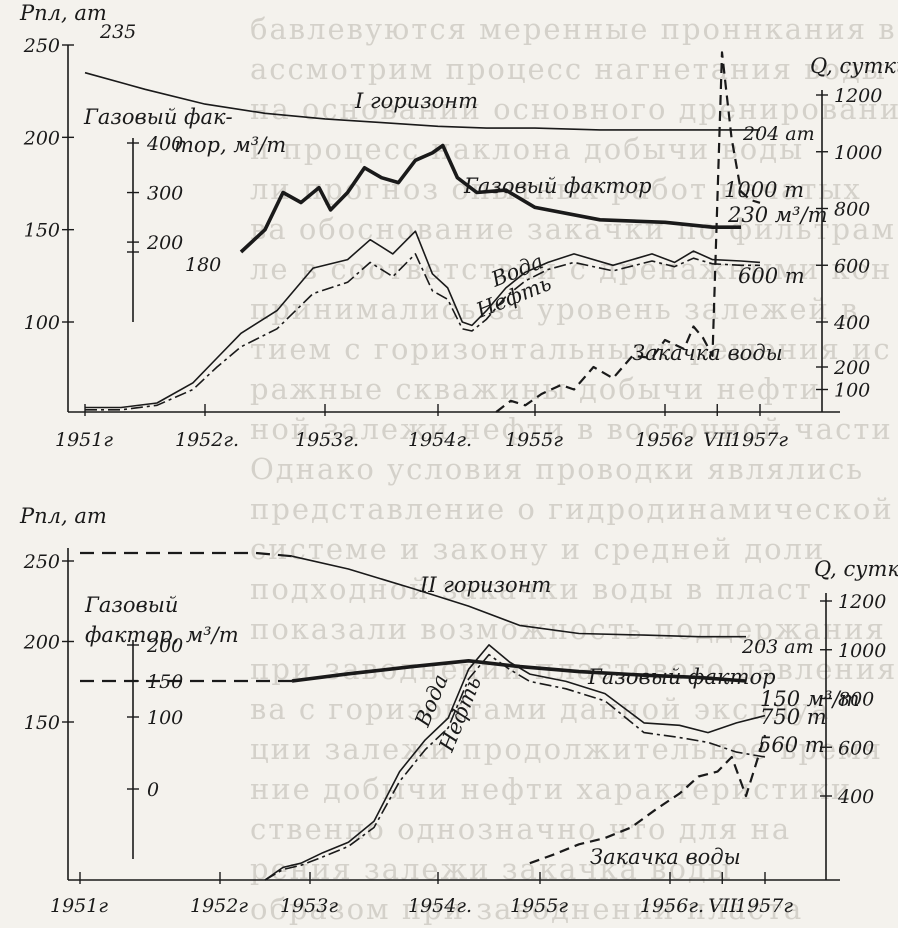 This screenshot has height=928, width=898. Describe the element at coordinates (855, 797) in the screenshot. I see `chart2-right-tick-label: 400` at that location.